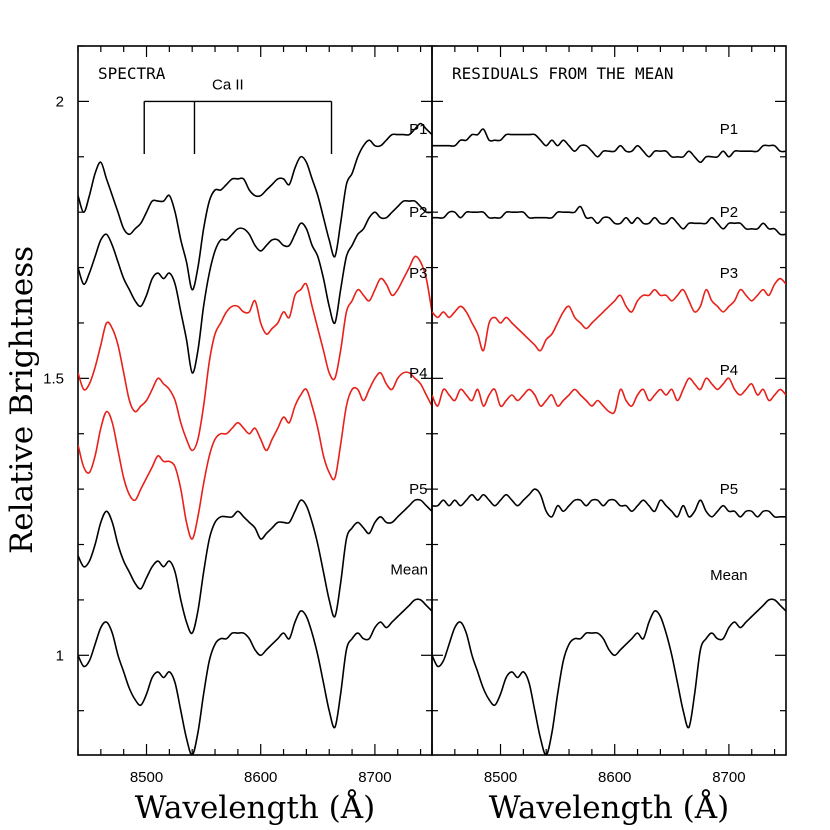 This screenshot has height=830, width=830. Describe the element at coordinates (238, 115) in the screenshot. I see `ca-ii-annotation: Ca II` at that location.